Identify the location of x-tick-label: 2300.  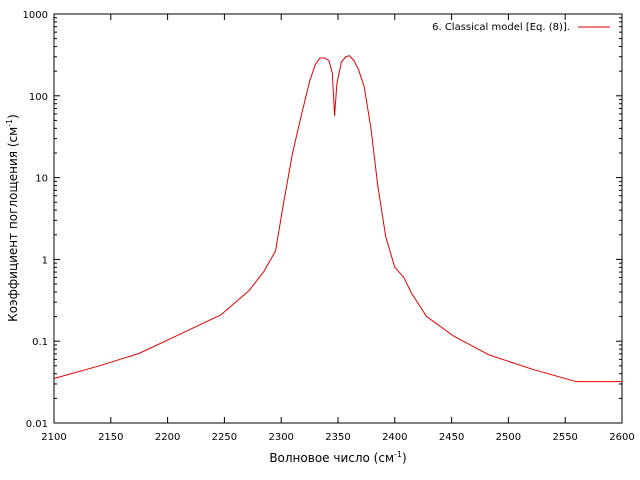
(280, 437).